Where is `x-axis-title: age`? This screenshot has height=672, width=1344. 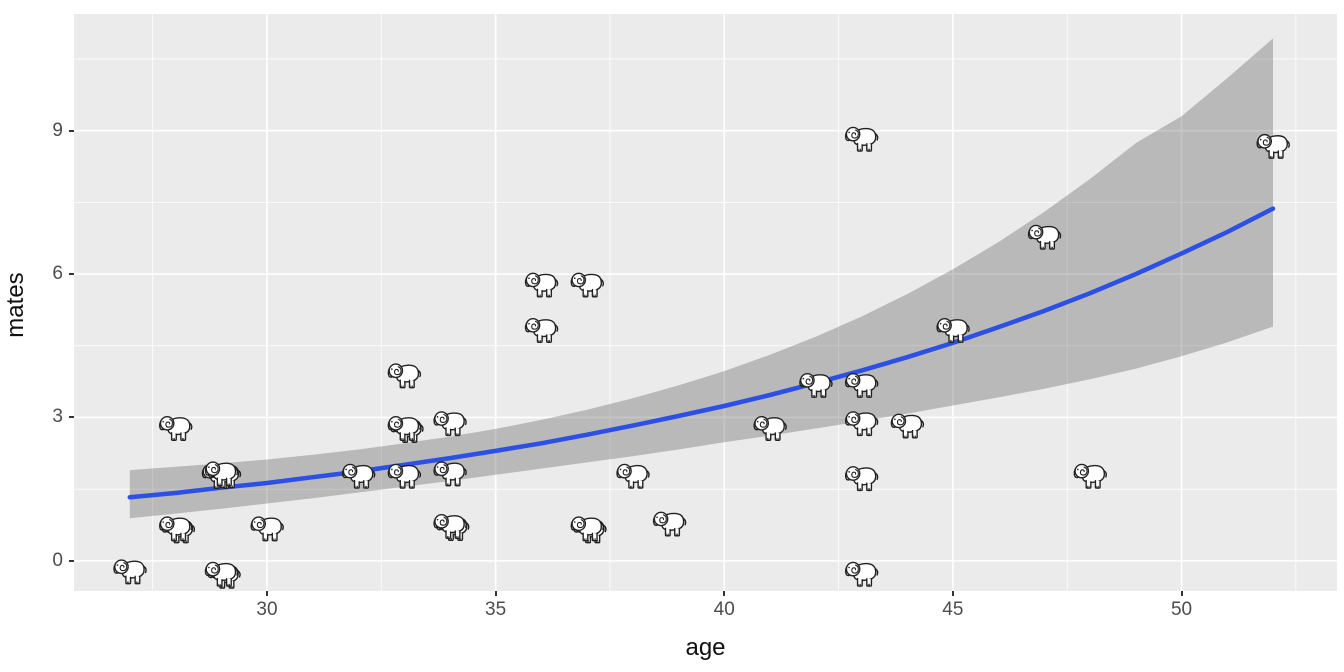 x-axis-title: age is located at coordinates (705, 647).